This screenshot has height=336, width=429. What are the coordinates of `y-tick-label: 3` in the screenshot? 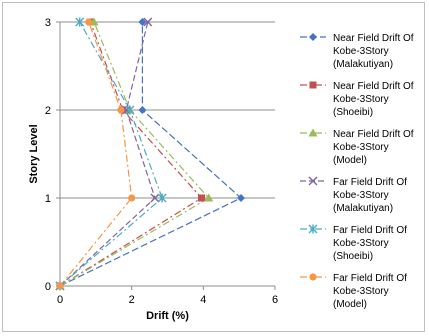 It's located at (48, 23).